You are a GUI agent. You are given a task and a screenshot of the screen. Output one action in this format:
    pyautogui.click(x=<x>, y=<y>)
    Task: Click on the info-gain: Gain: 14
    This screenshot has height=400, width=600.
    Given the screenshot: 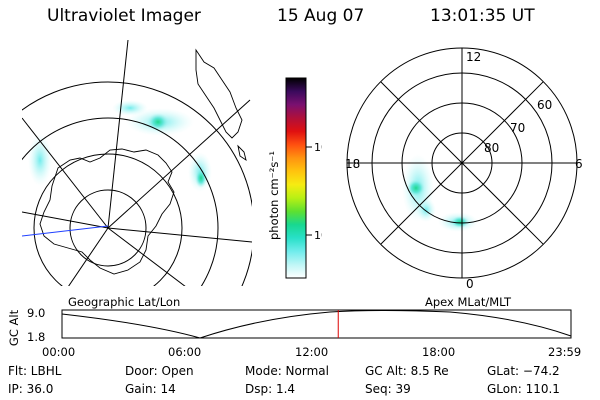 What is the action you would take?
    pyautogui.click(x=150, y=389)
    